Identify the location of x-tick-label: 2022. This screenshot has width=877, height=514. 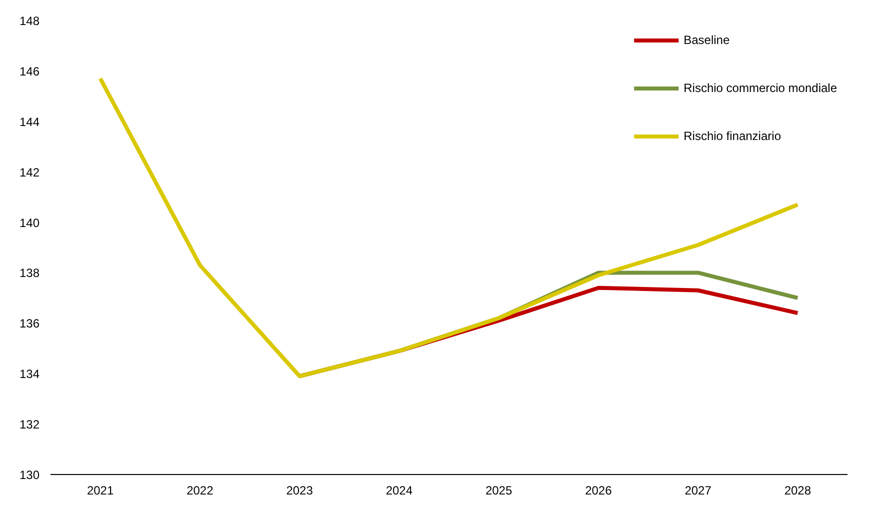
(200, 491).